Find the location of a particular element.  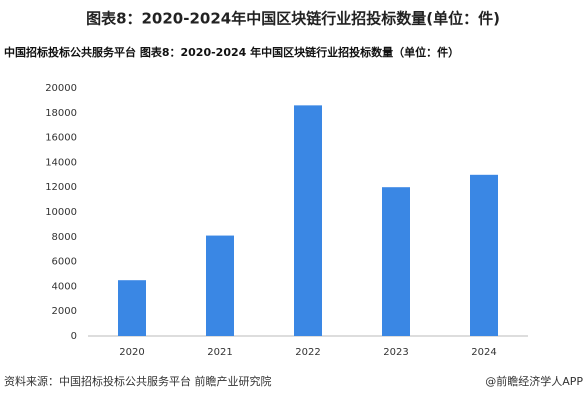

y-tick-label: 2000 is located at coordinates (64, 311).